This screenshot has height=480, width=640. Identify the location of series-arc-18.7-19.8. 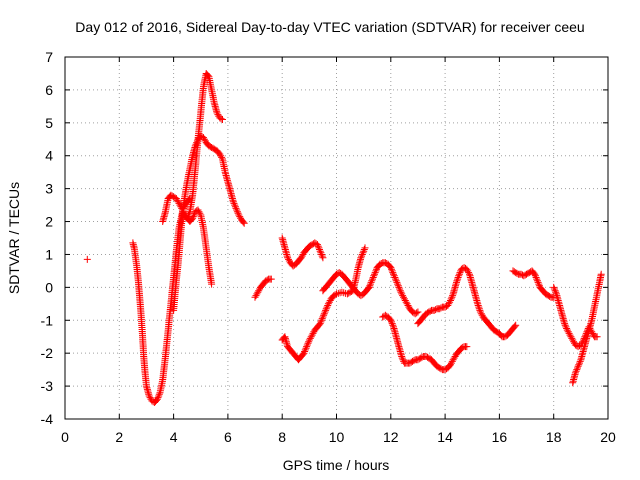
(587, 328).